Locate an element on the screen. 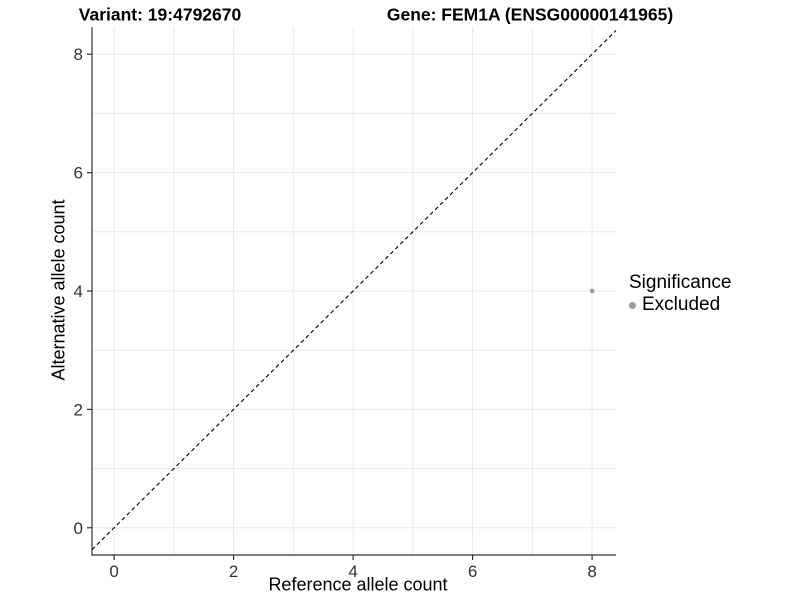  y-tick-label: 4 is located at coordinates (78, 291).